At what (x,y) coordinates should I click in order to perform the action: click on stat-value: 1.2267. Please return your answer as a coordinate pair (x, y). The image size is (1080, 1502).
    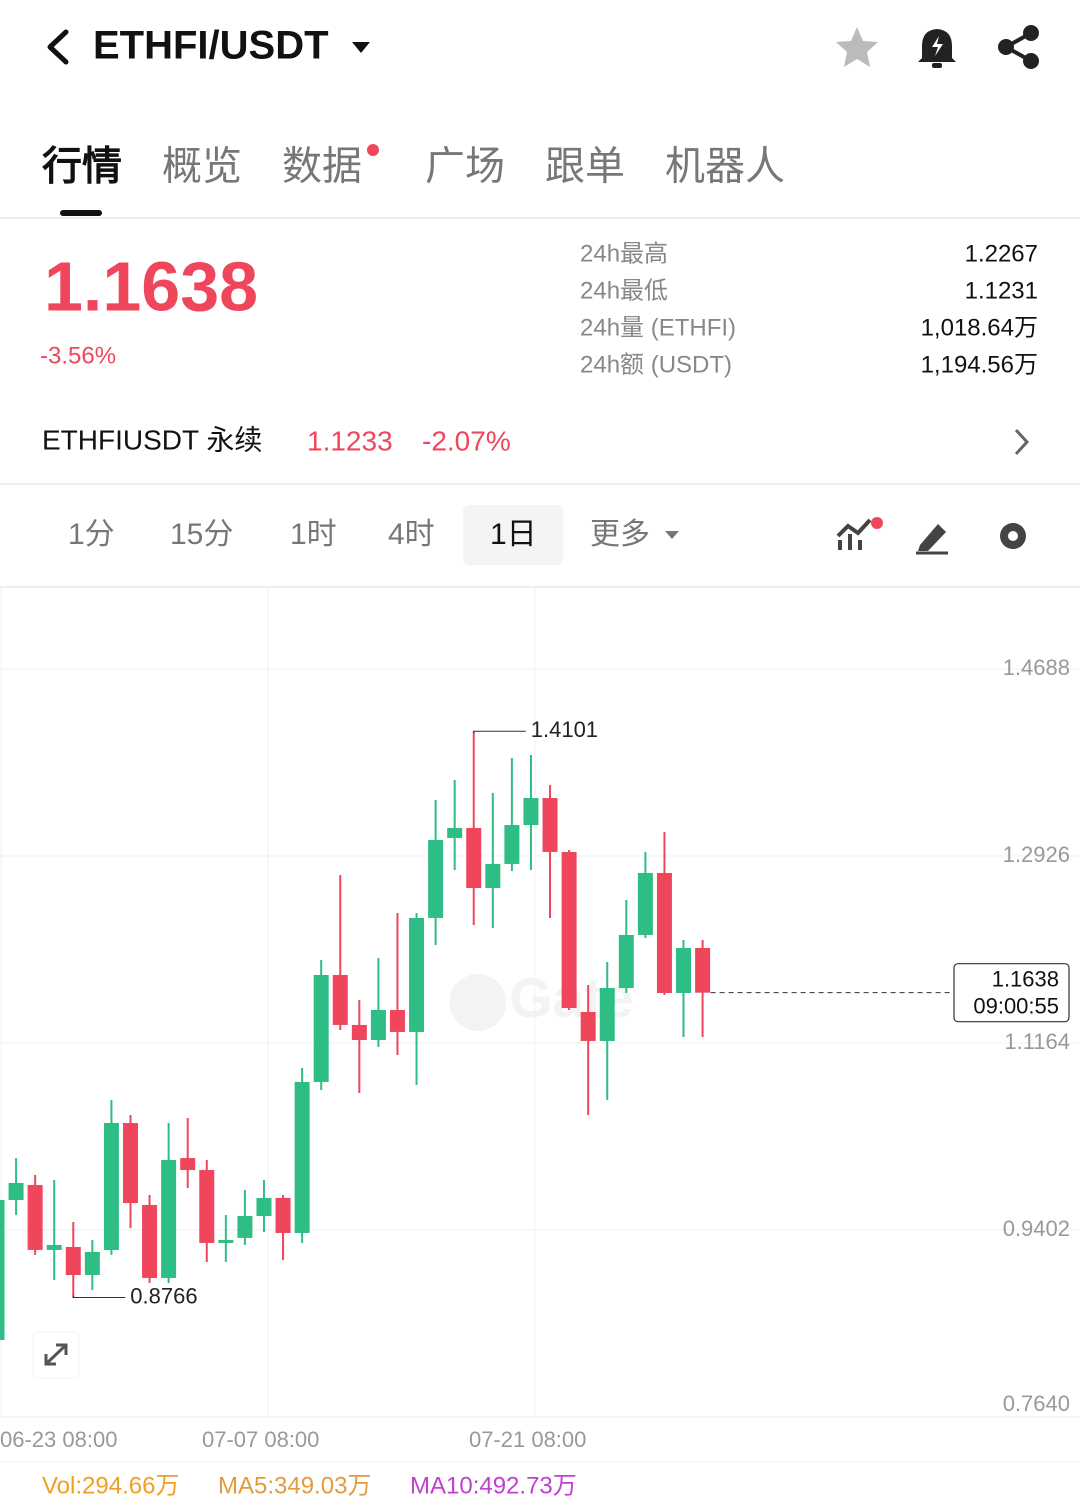
    Looking at the image, I should click on (1001, 253).